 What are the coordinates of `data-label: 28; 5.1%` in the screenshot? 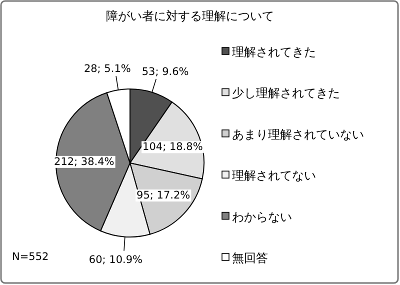 It's located at (107, 69).